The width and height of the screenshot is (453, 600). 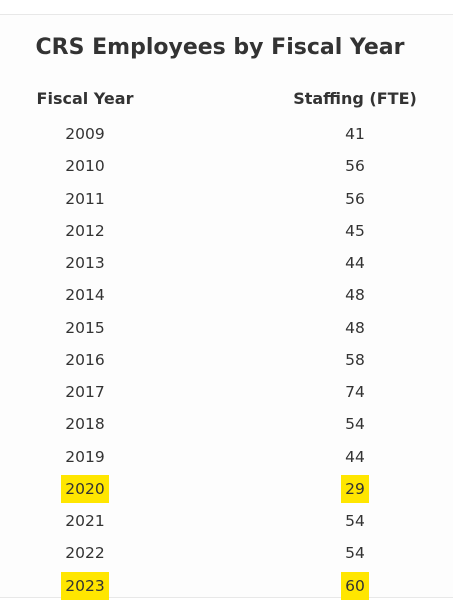 I want to click on table-row: 2020 29, so click(x=226, y=486).